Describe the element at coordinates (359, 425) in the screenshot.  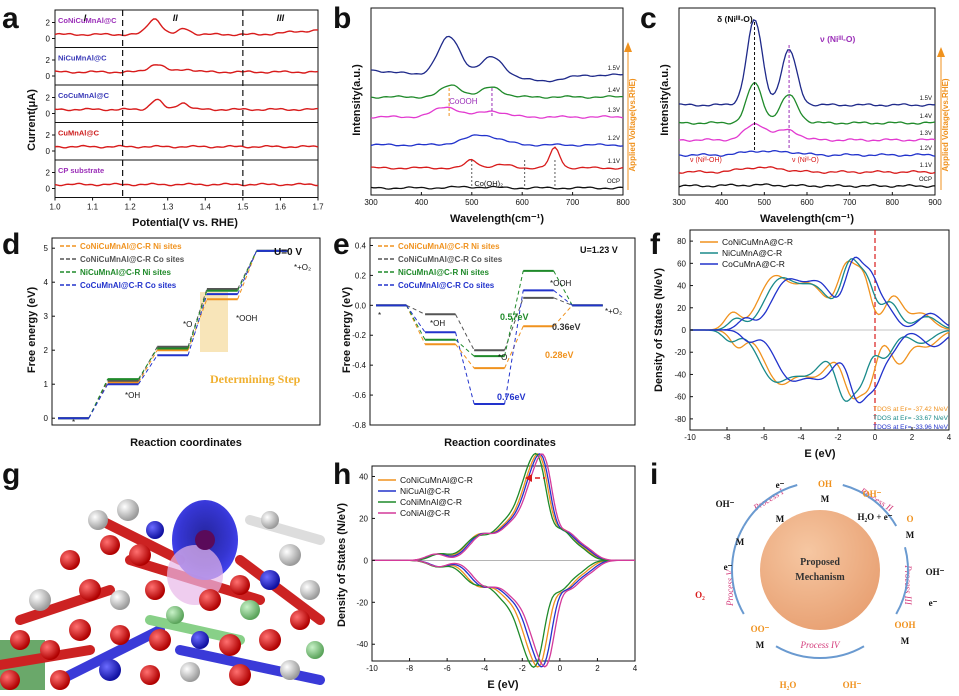
I see `panel-e-ytick-label: -0.8` at that location.